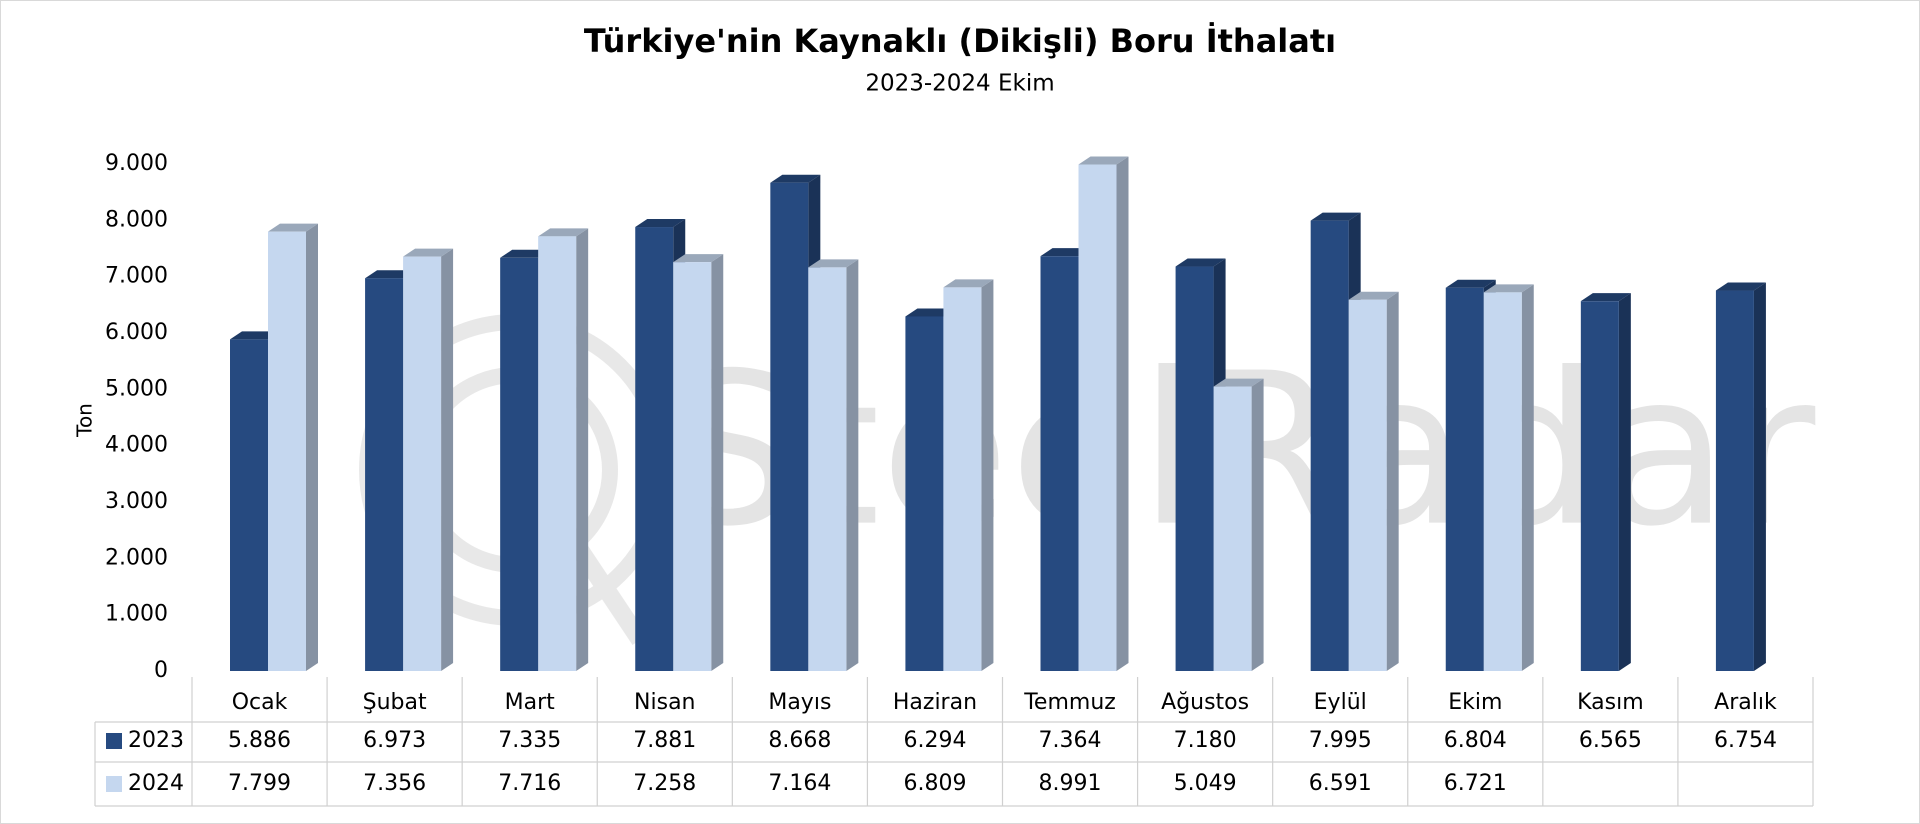 This screenshot has width=1920, height=824. Describe the element at coordinates (259, 783) in the screenshot. I see `data-label: 7.799` at that location.